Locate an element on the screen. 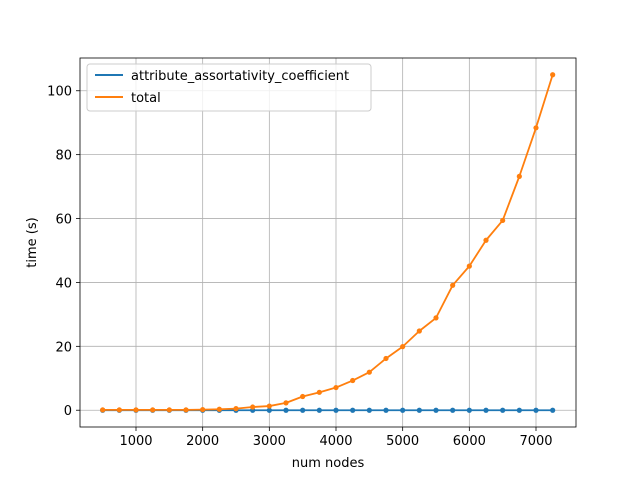  x-tick-label: 4000 is located at coordinates (335, 441).